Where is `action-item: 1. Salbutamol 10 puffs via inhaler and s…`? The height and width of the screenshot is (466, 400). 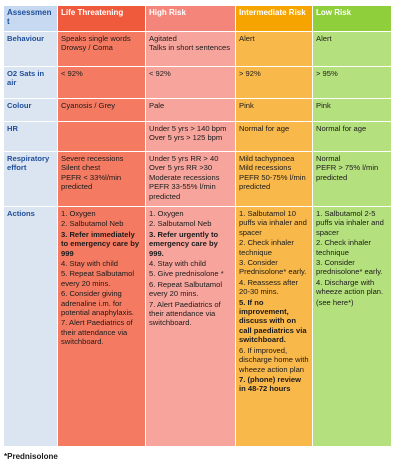
action-item: 1. Salbutamol 10 puffs via inhaler and s… is located at coordinates (273, 223).